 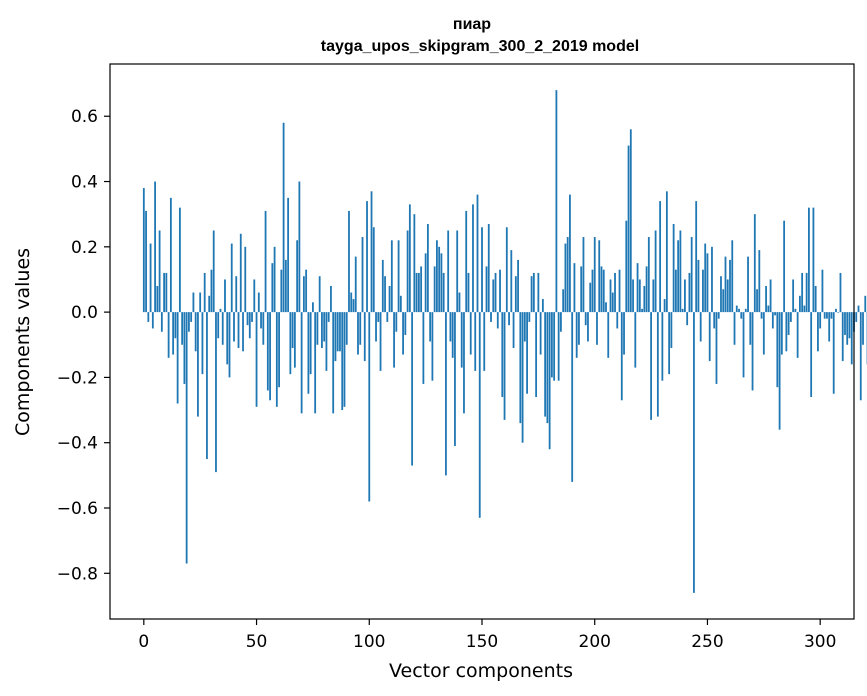 I want to click on x-axis-label: Vector components, so click(x=481, y=671).